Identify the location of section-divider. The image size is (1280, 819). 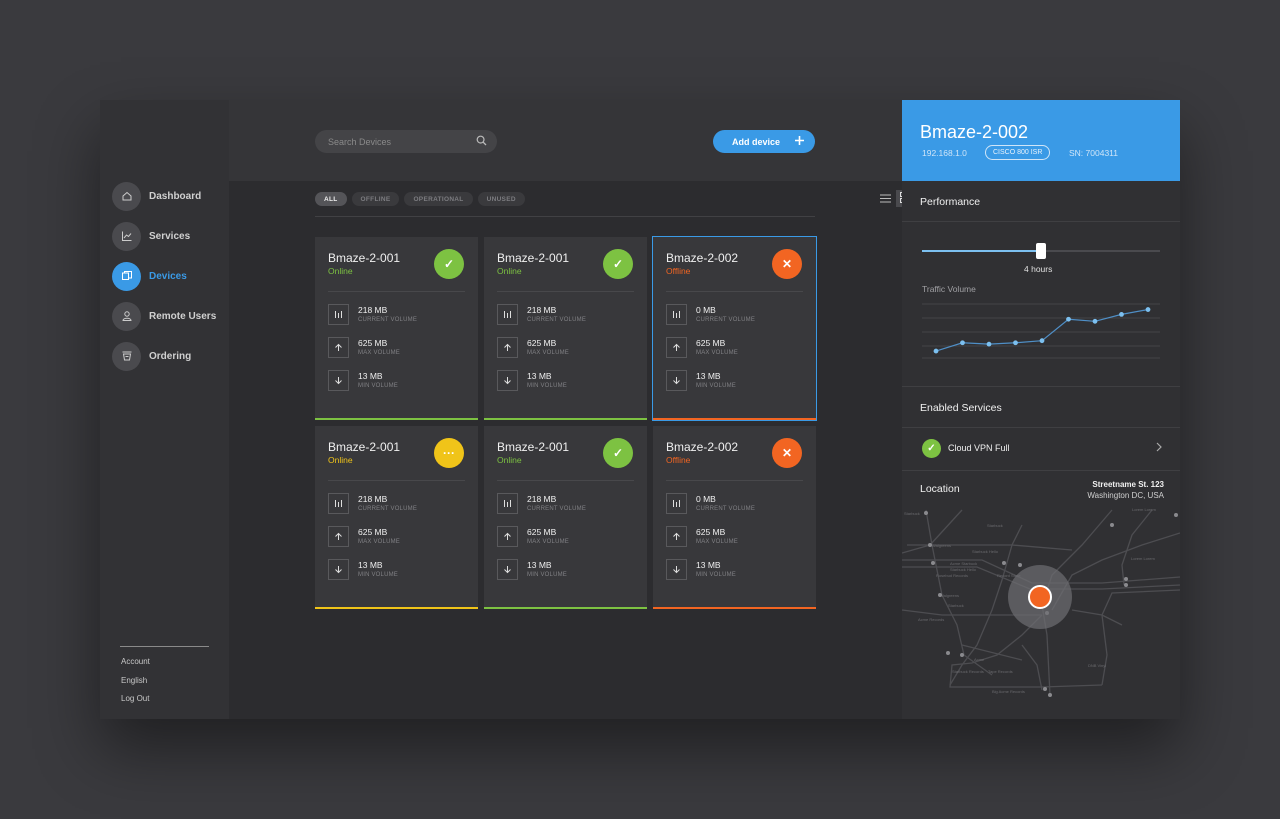
(1041, 427).